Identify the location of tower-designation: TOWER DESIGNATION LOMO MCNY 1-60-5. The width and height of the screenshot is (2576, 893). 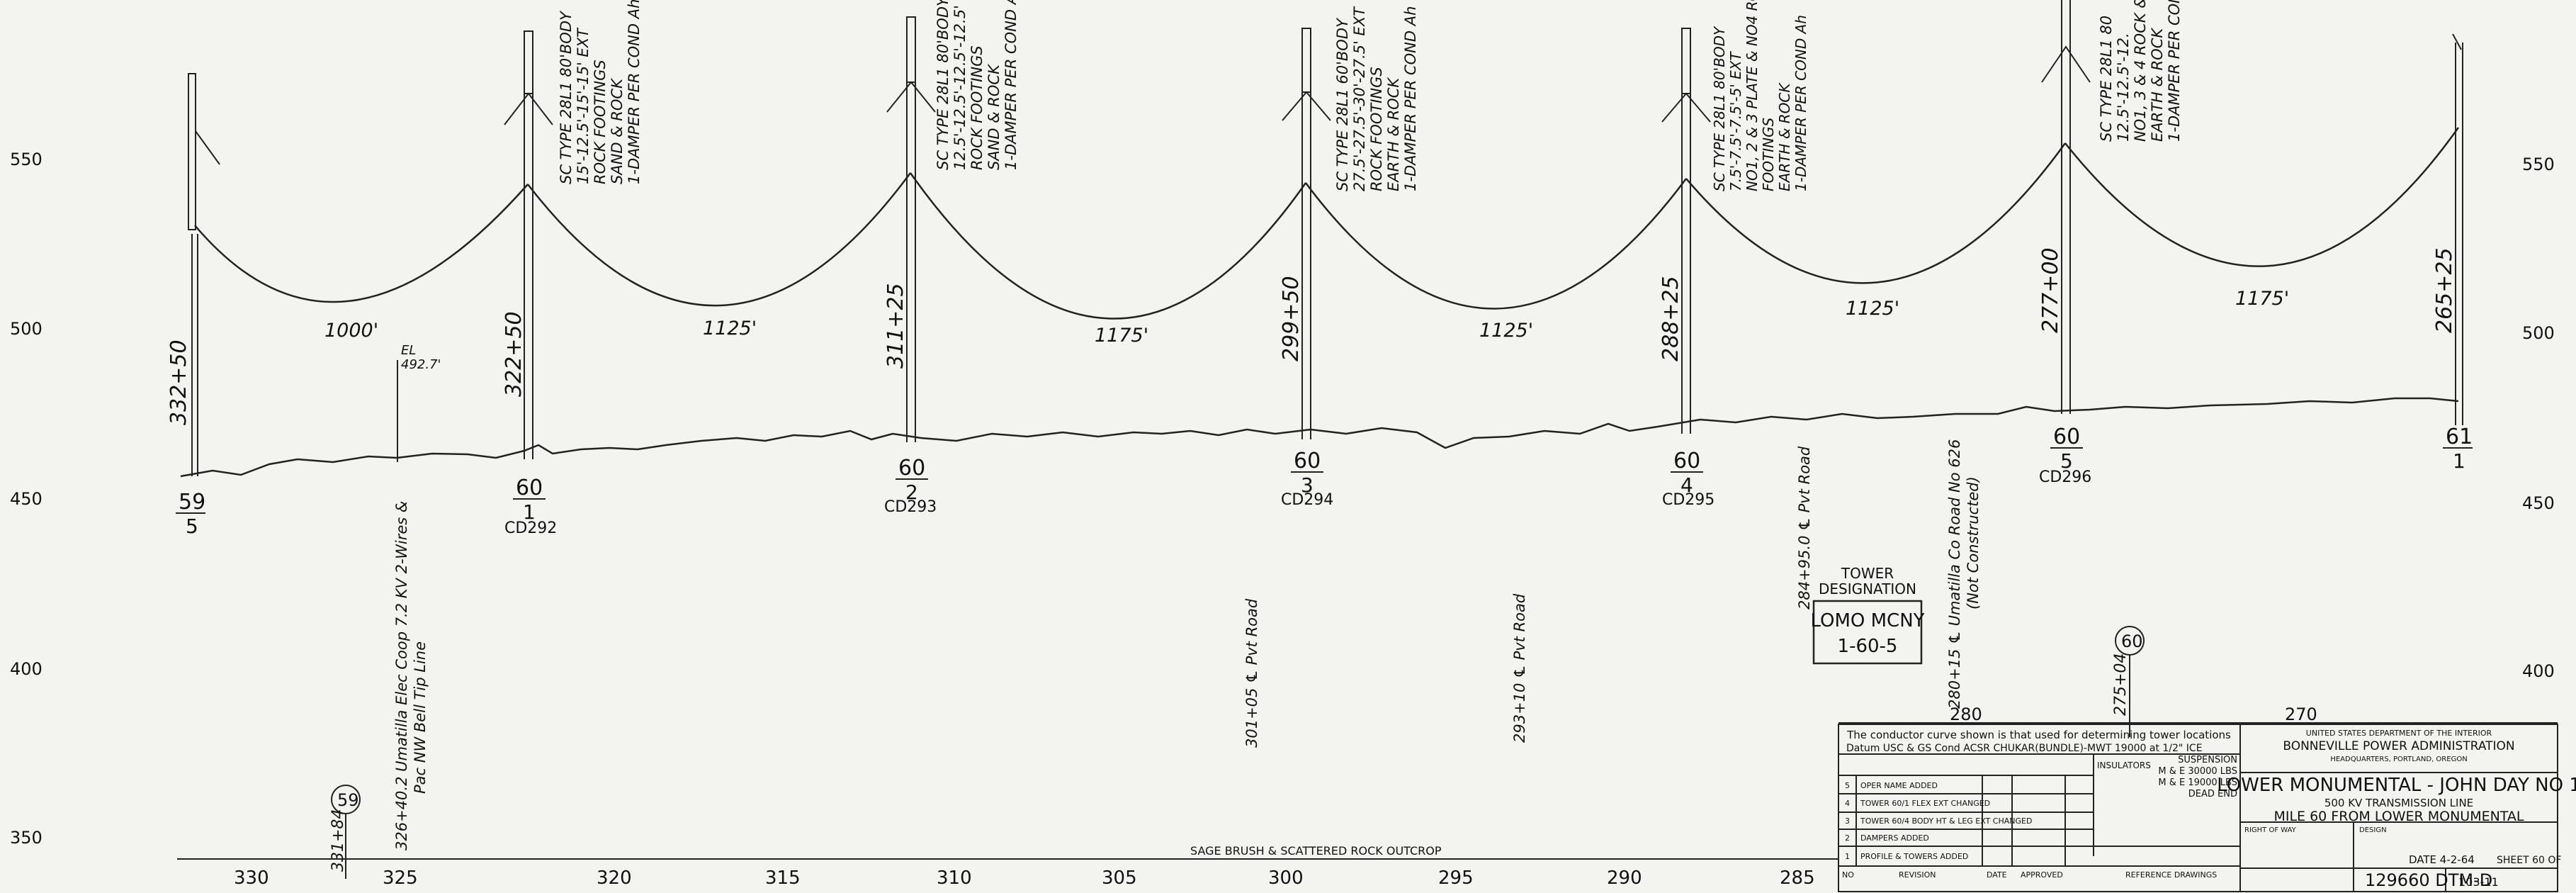
(1867, 615).